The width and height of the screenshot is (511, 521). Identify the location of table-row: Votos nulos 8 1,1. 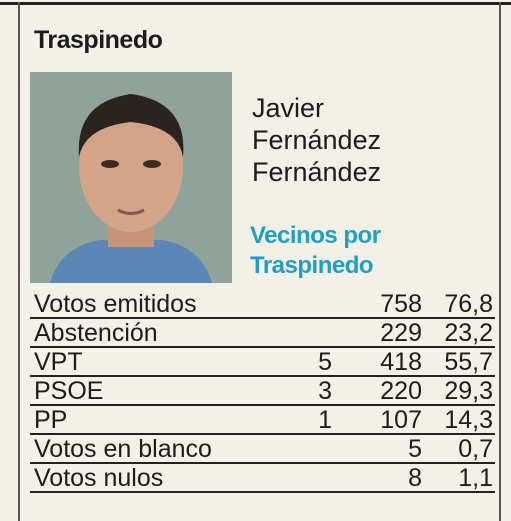
(262, 478).